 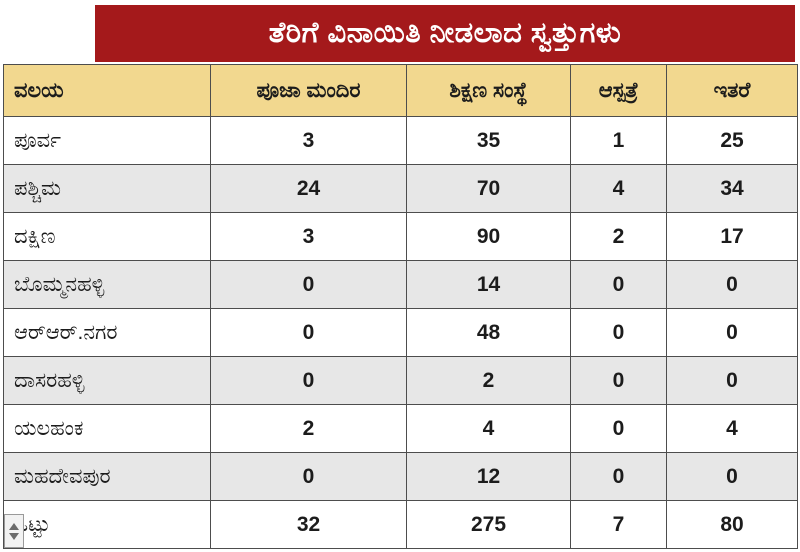 I want to click on table-row-total: ಒಟ್ಟು 32 275 7 80, so click(x=400, y=524).